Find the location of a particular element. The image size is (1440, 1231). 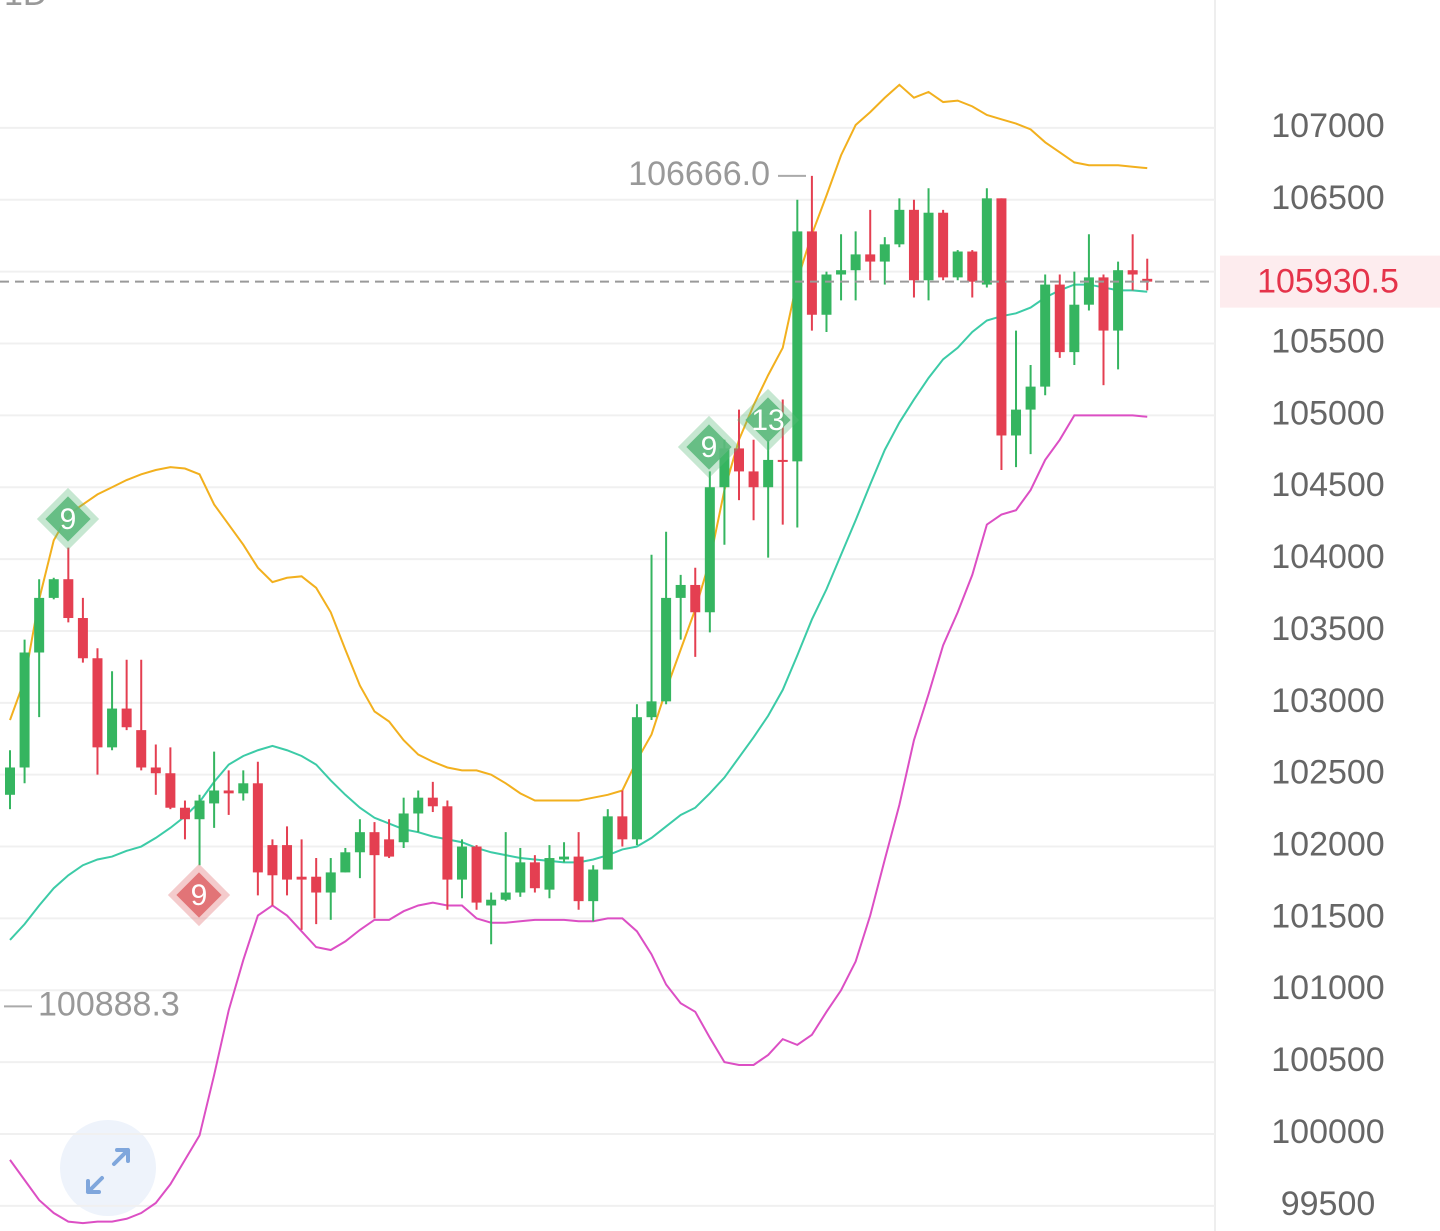

y-tick-label: 105000 is located at coordinates (1327, 413).